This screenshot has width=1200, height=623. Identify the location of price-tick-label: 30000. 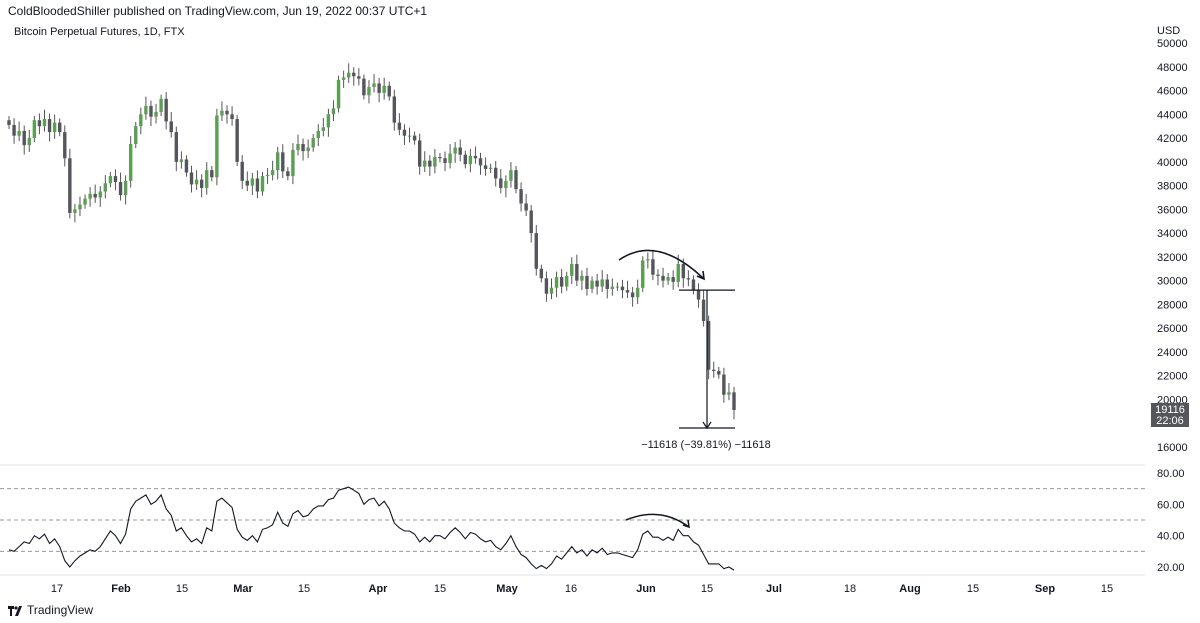
(1172, 282).